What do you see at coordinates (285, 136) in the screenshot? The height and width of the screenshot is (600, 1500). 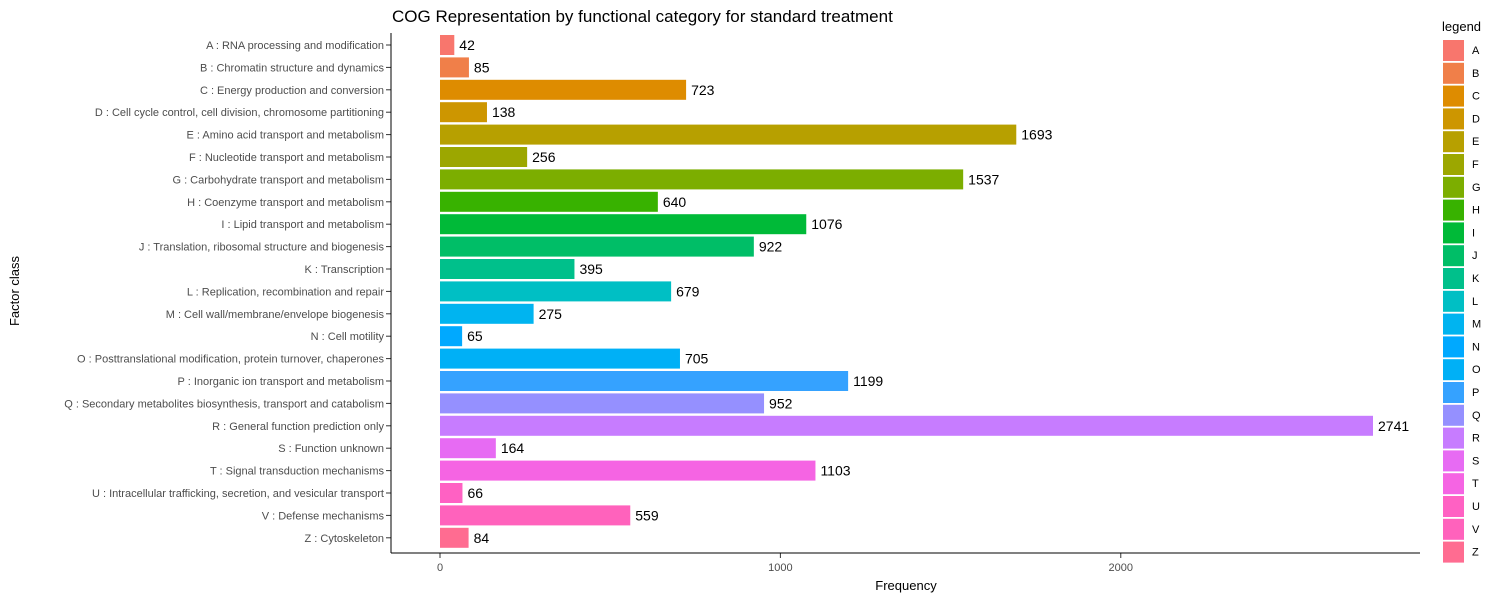 I see `category-label-E: E : Amino acid transport and metabolism` at bounding box center [285, 136].